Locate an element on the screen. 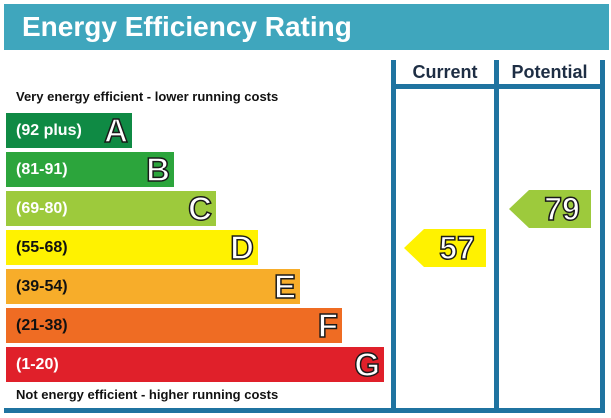  potential-column-header: Potential is located at coordinates (549, 72).